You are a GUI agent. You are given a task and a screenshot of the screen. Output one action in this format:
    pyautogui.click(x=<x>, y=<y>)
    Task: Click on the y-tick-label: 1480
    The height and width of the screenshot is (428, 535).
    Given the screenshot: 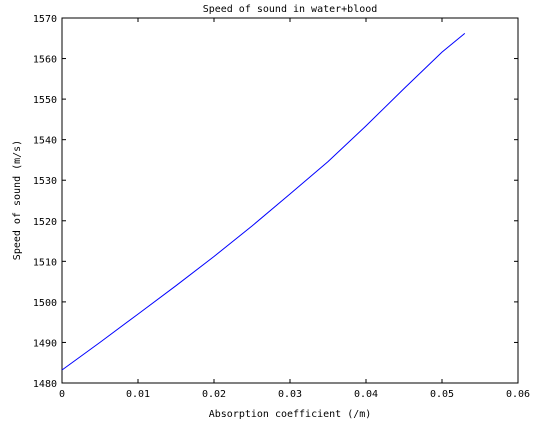 What is the action you would take?
    pyautogui.click(x=45, y=384)
    